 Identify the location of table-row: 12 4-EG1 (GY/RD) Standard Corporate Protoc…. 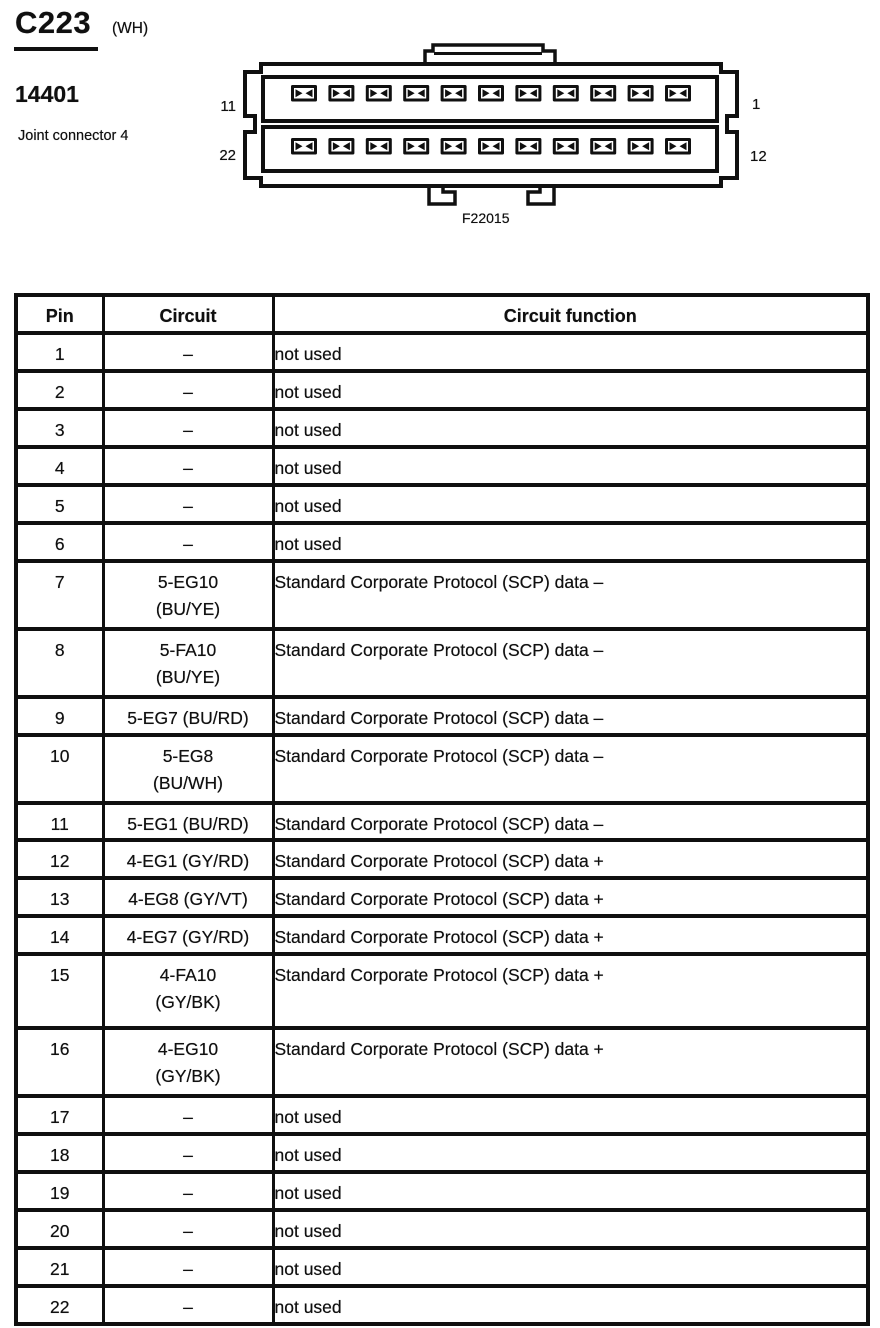
(442, 859).